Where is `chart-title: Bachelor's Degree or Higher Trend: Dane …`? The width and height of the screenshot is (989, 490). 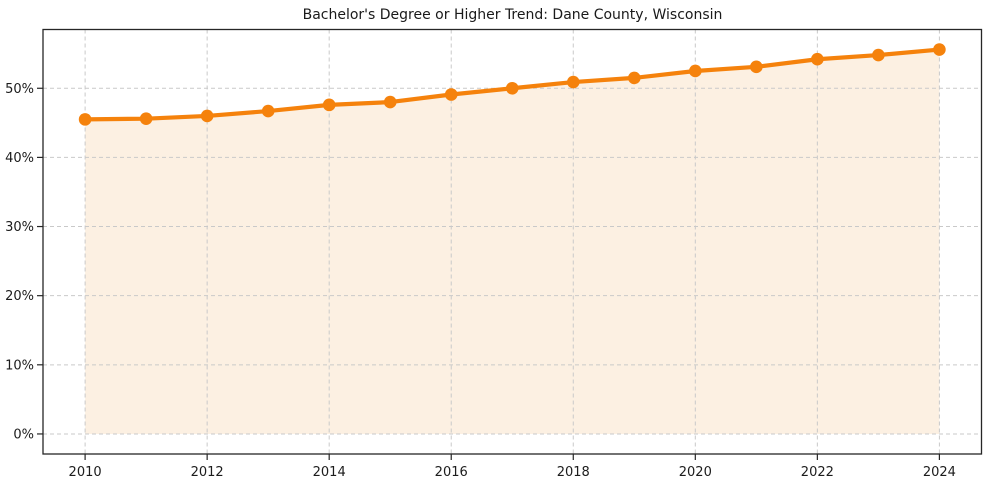
chart-title: Bachelor's Degree or Higher Trend: Dane … is located at coordinates (512, 15).